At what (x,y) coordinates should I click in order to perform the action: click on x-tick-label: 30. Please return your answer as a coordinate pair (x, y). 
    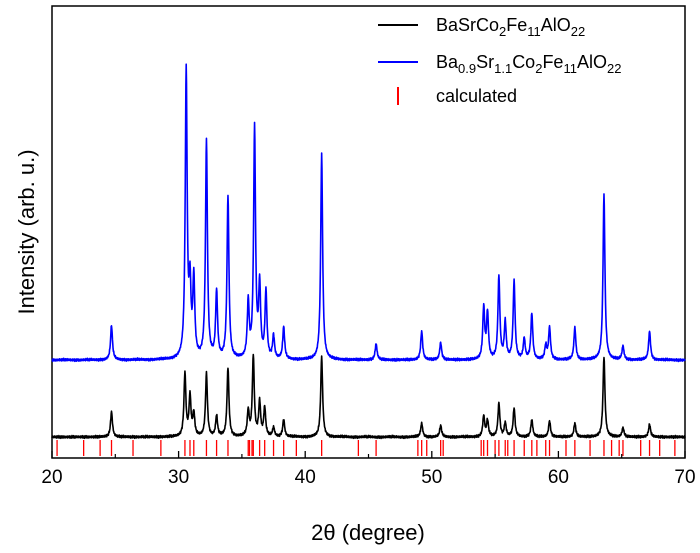
    Looking at the image, I should click on (178, 477).